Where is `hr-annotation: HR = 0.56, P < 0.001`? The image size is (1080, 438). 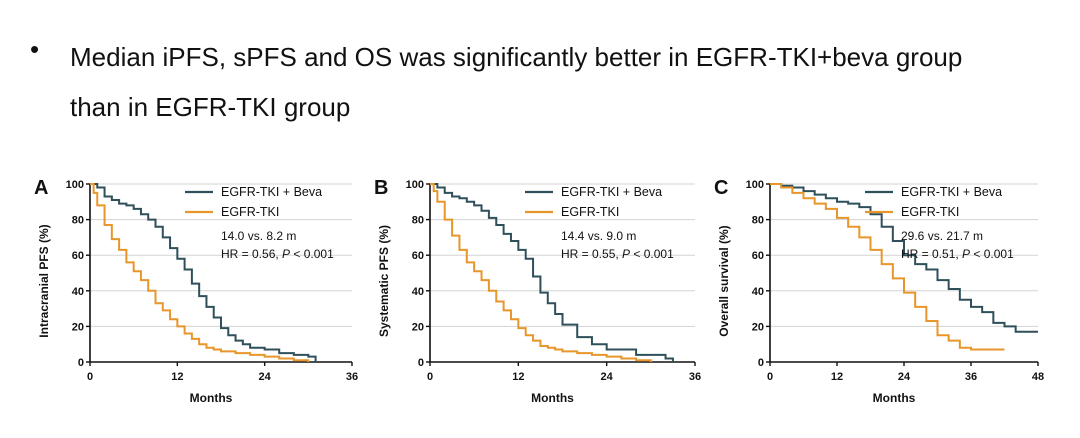
hr-annotation: HR = 0.56, P < 0.001 is located at coordinates (277, 254).